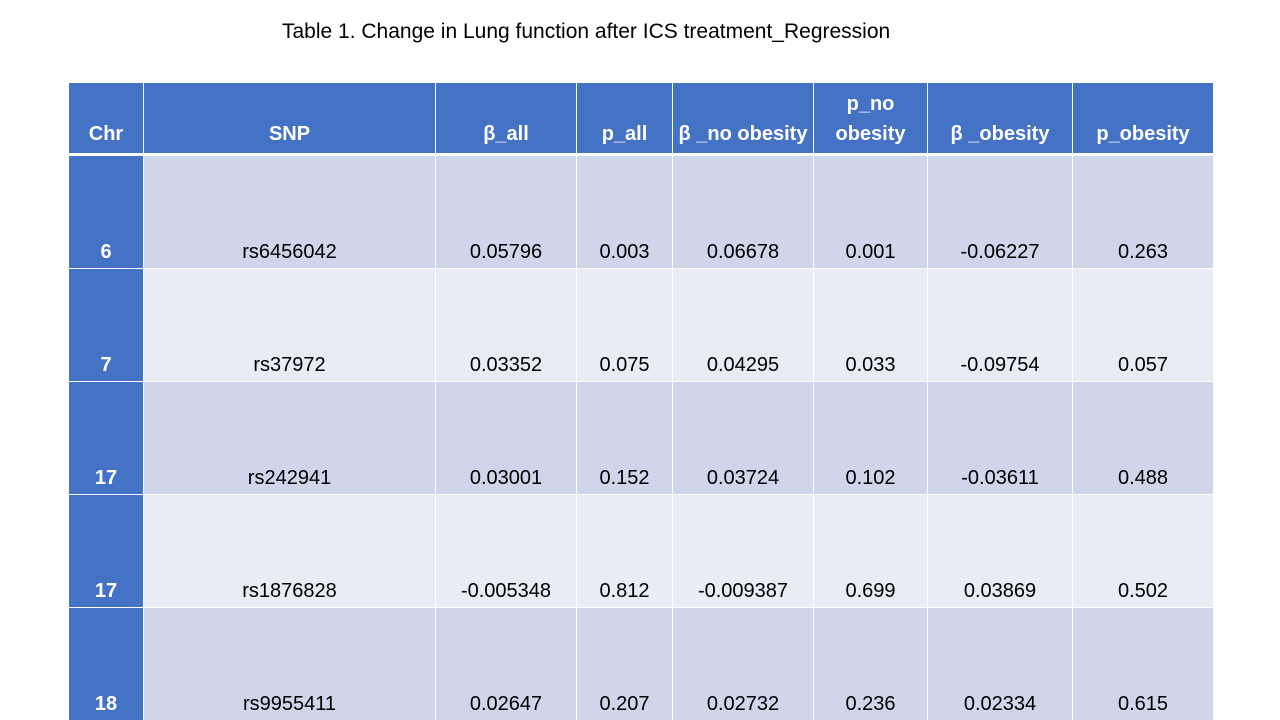  I want to click on cell-p-no-obesity: 0.699, so click(870, 551).